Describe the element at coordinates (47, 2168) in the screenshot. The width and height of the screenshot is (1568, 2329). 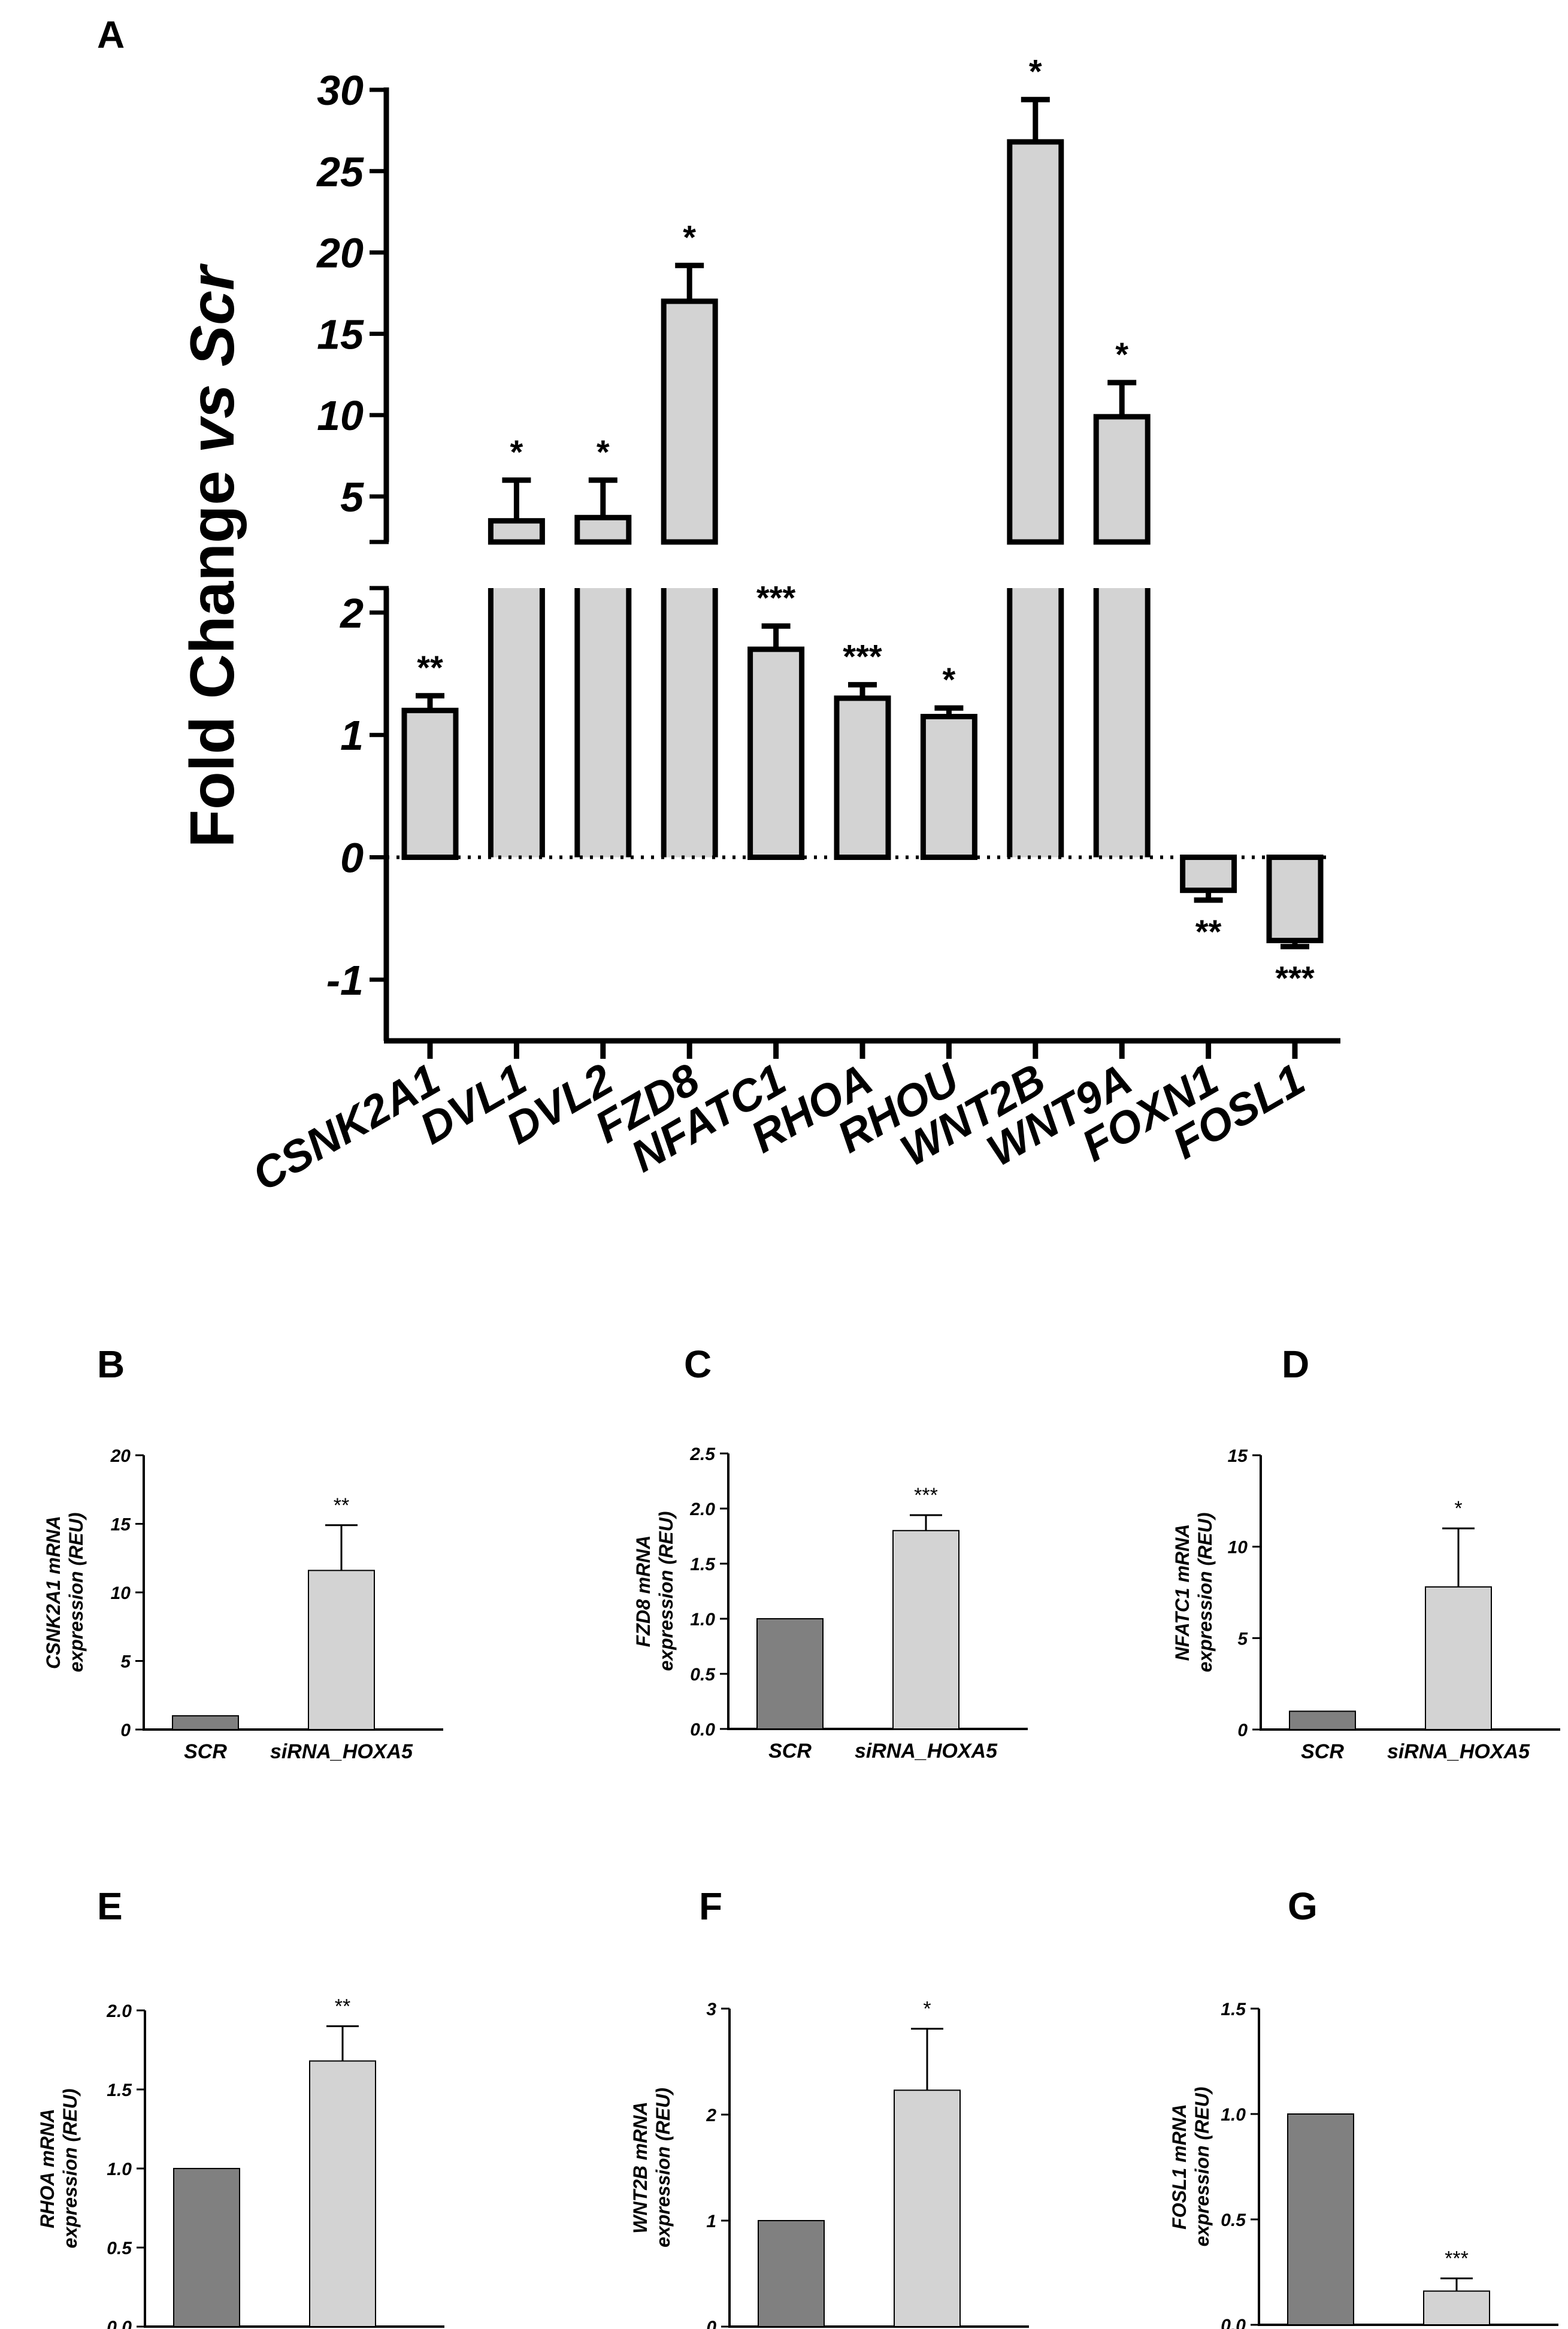
I see `y-axis-label: RHOA mRNA` at that location.